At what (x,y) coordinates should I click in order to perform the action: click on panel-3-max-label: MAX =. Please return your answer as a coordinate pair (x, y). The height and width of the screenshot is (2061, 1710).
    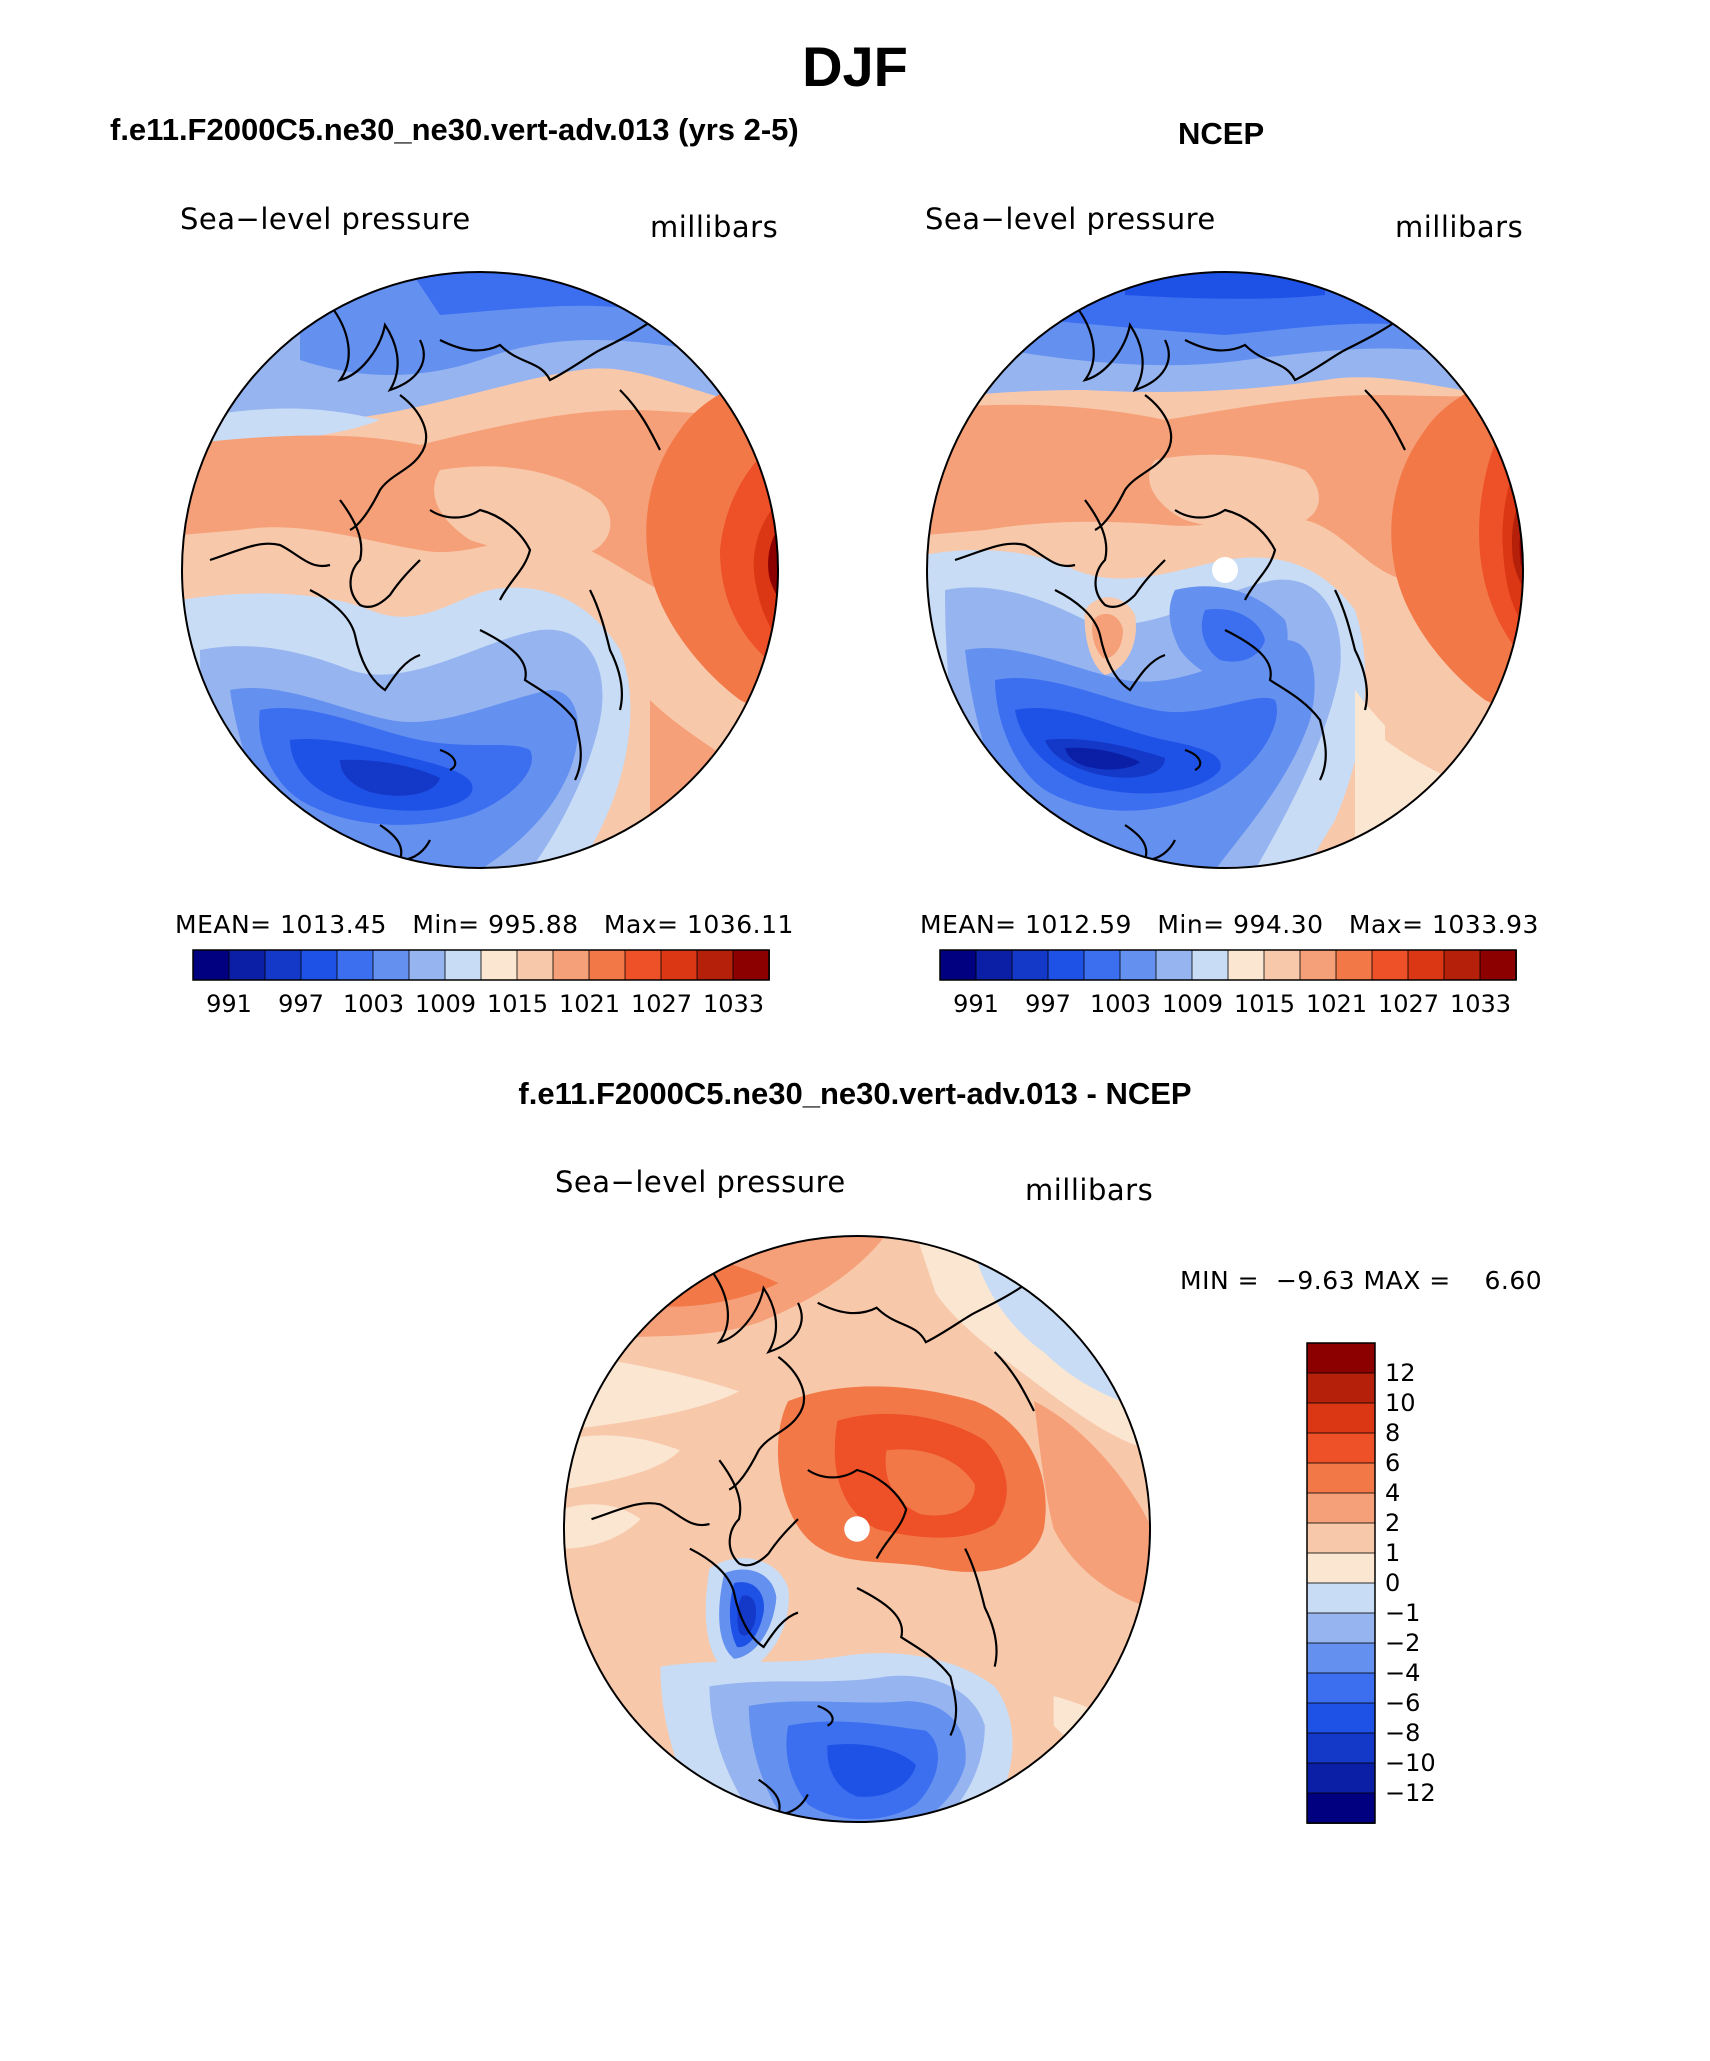
    Looking at the image, I should click on (1407, 1280).